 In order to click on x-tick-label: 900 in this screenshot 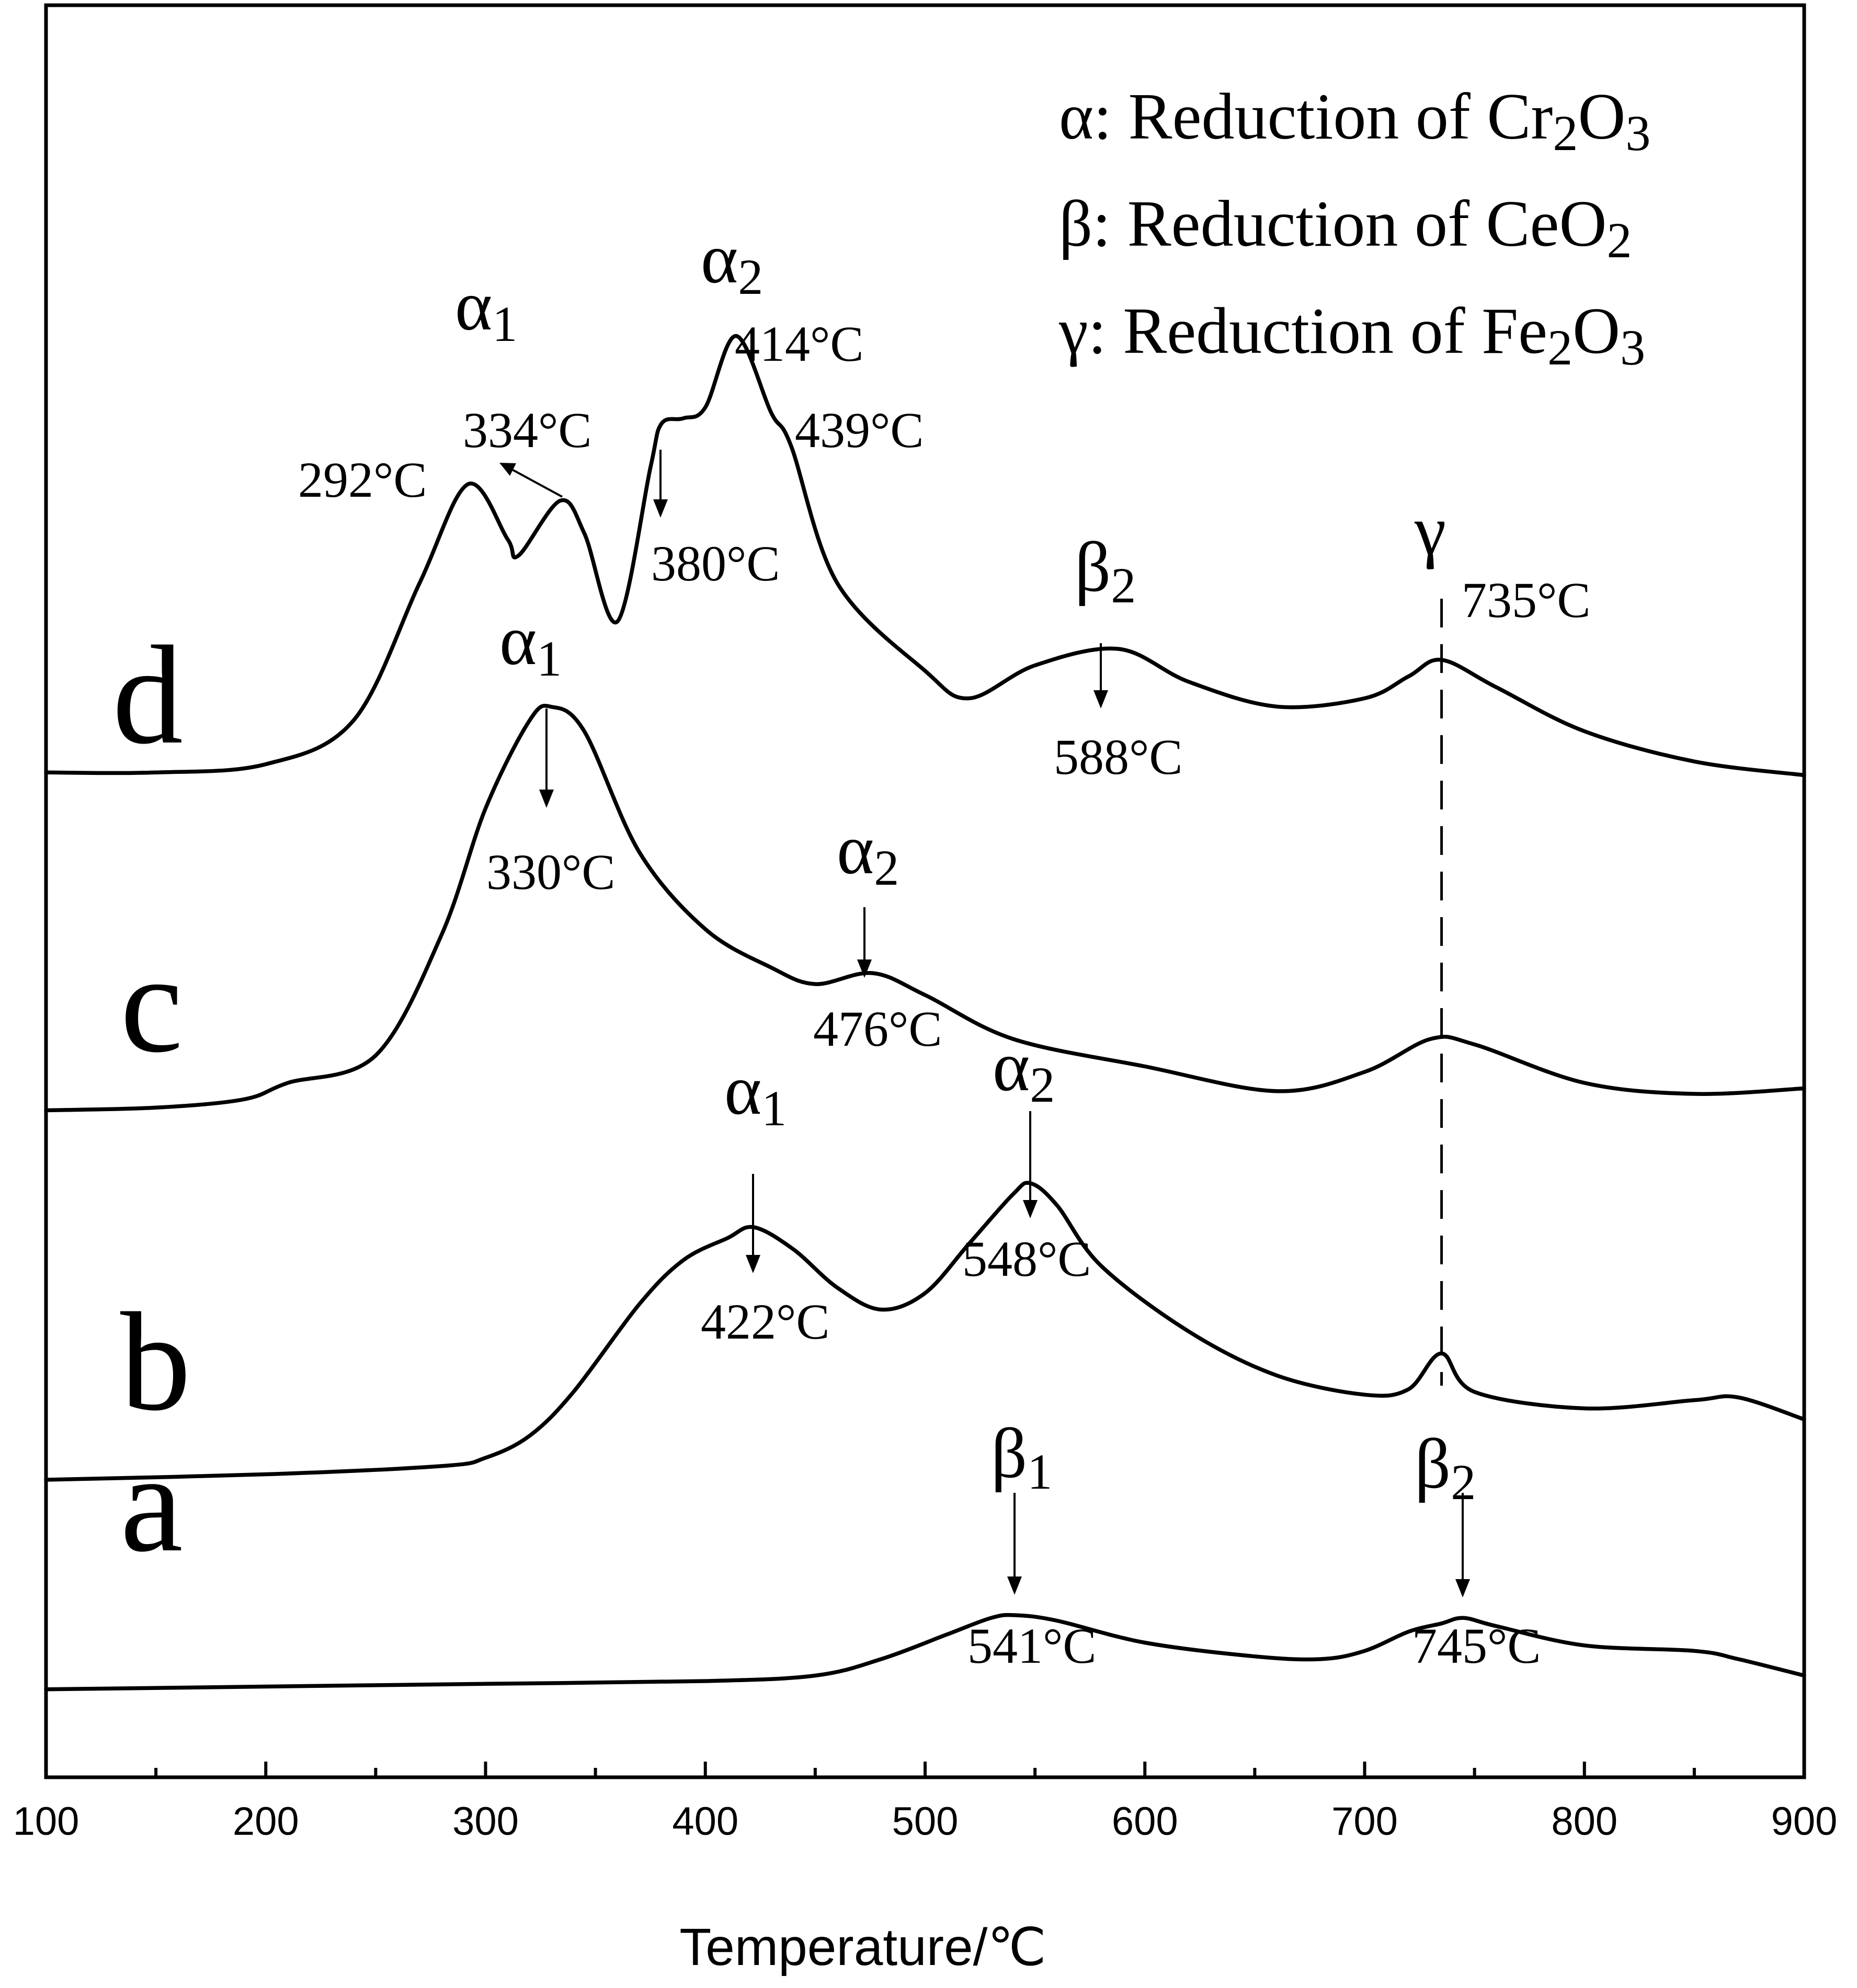, I will do `click(1804, 1821)`.